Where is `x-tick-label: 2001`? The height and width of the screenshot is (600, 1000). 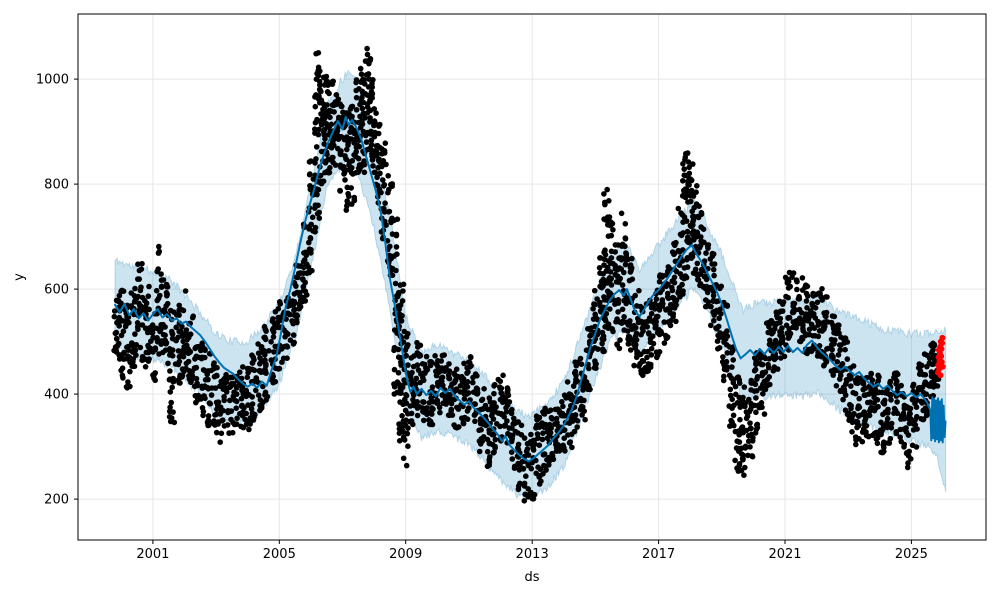 x-tick-label: 2001 is located at coordinates (152, 554).